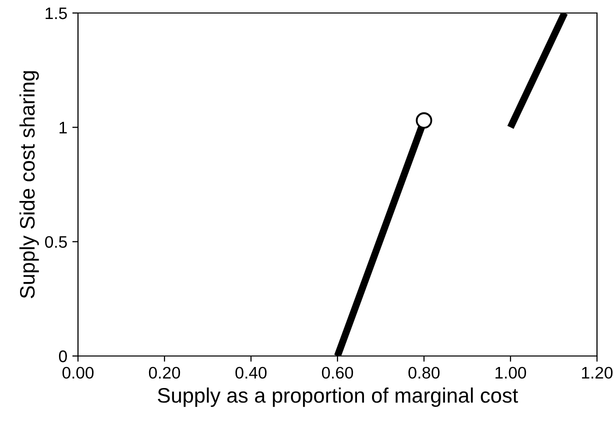 The image size is (614, 425). What do you see at coordinates (62, 356) in the screenshot?
I see `y-tick-label: 0` at bounding box center [62, 356].